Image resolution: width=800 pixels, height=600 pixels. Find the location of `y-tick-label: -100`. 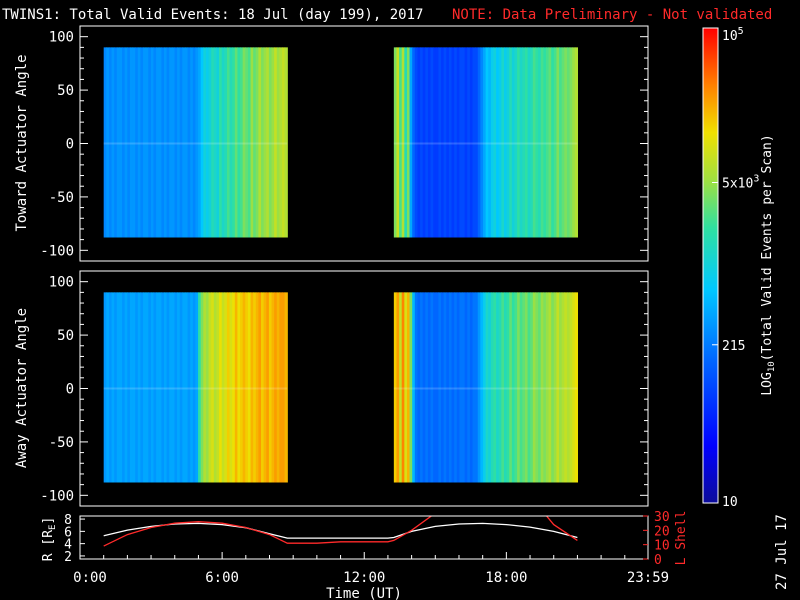

y-tick-label: -100 is located at coordinates (57, 251).